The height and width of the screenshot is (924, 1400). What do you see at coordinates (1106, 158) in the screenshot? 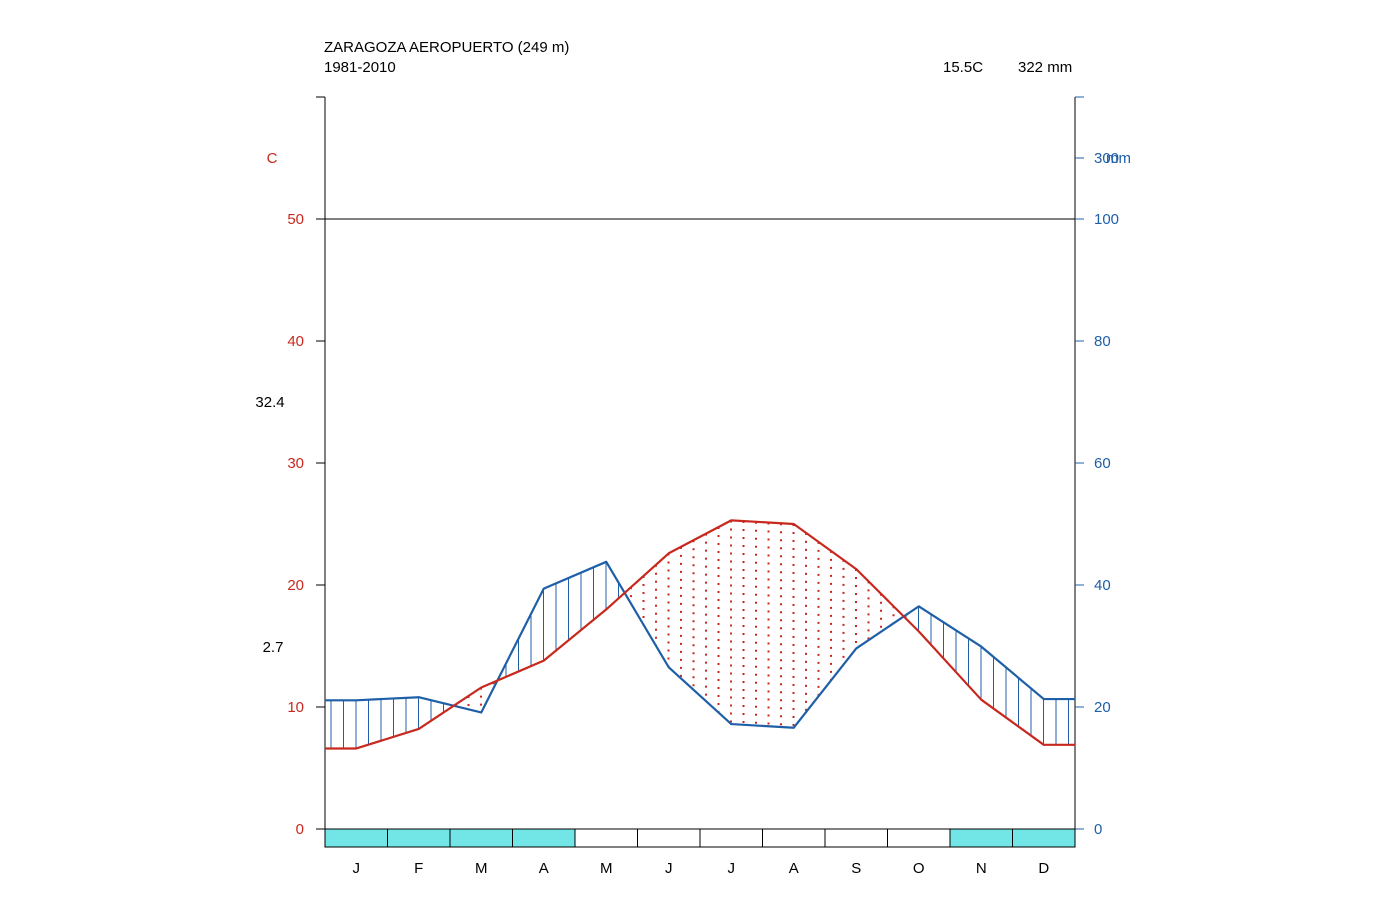
I see `precip-tick-label: 300` at bounding box center [1106, 158].